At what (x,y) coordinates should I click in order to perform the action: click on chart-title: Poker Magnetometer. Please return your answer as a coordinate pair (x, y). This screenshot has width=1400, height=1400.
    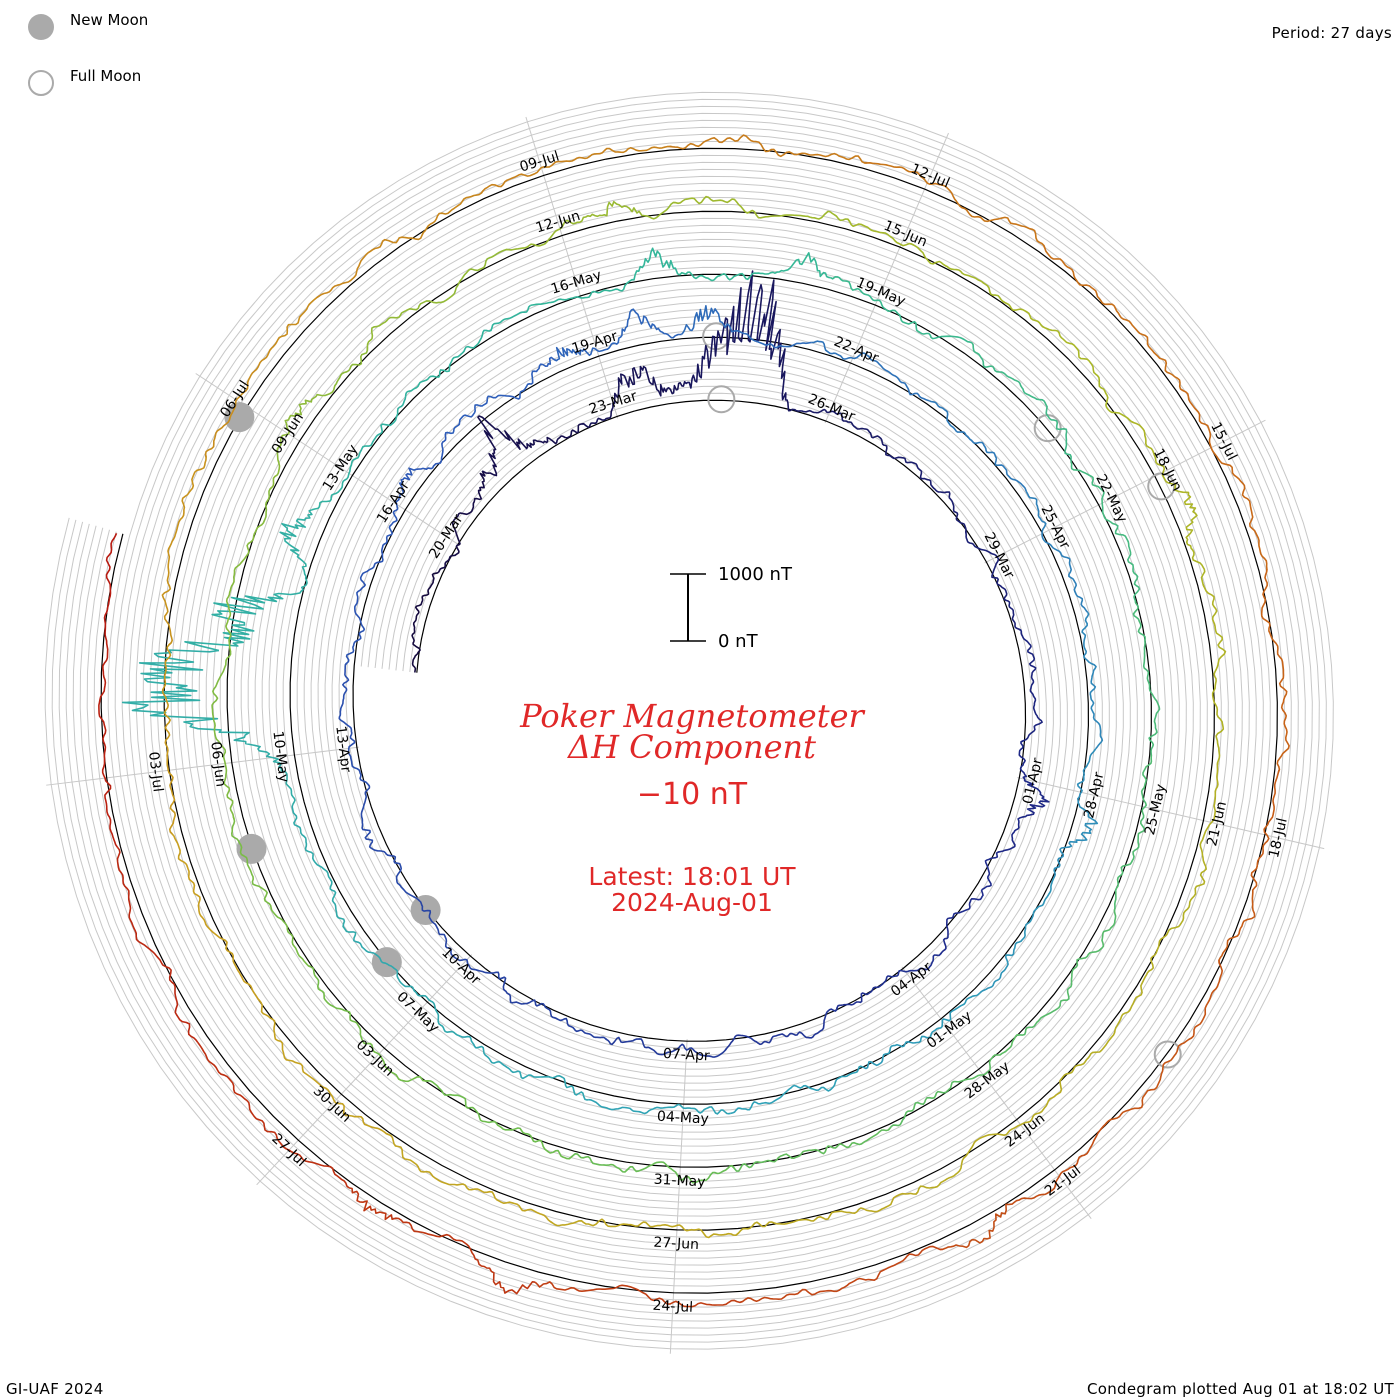
    Looking at the image, I should click on (692, 716).